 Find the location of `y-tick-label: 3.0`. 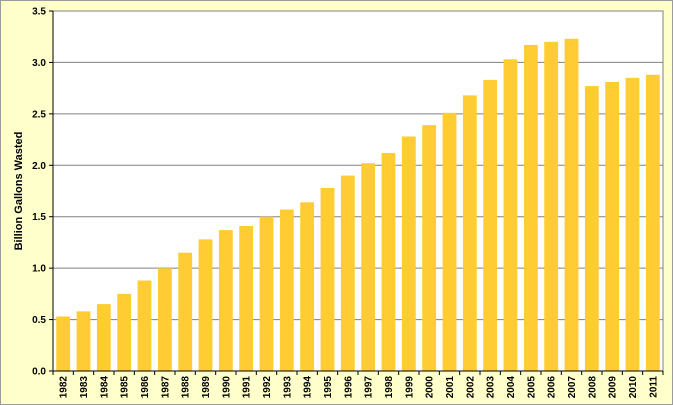

y-tick-label: 3.0 is located at coordinates (39, 63).